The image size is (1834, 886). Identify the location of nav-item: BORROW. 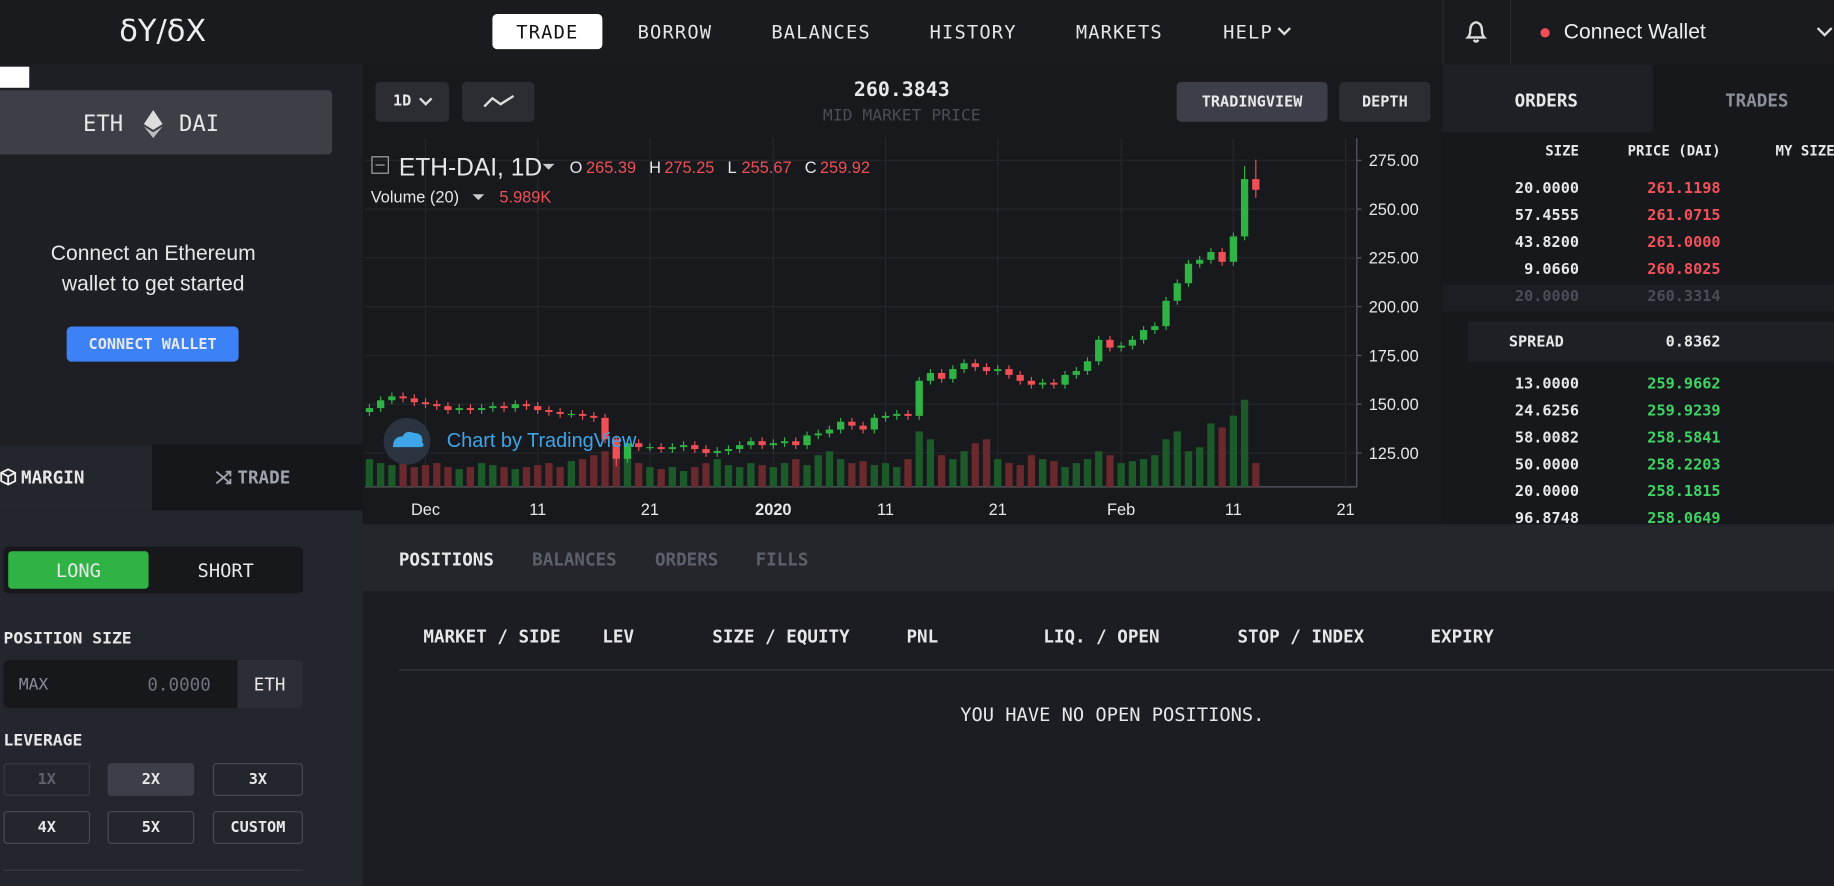
(675, 32).